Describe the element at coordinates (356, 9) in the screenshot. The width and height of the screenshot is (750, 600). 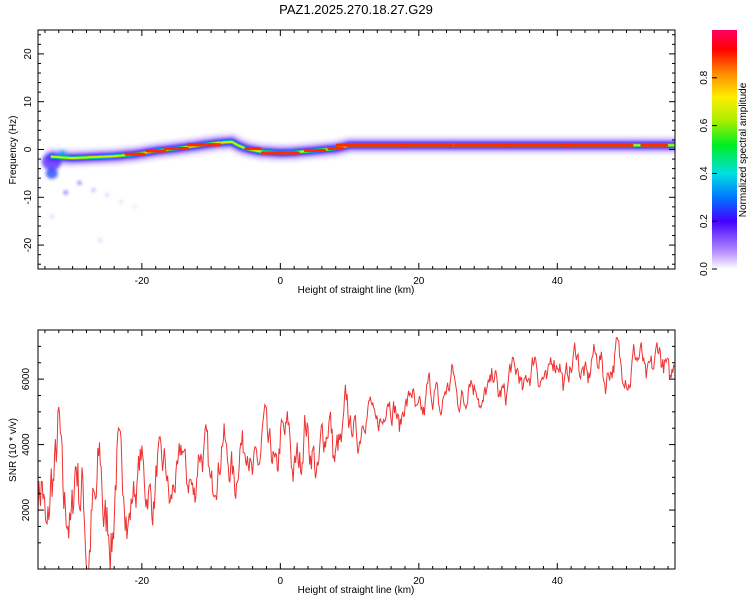
I see `figure-title: PAZ1.2025.270.18.27.G29` at that location.